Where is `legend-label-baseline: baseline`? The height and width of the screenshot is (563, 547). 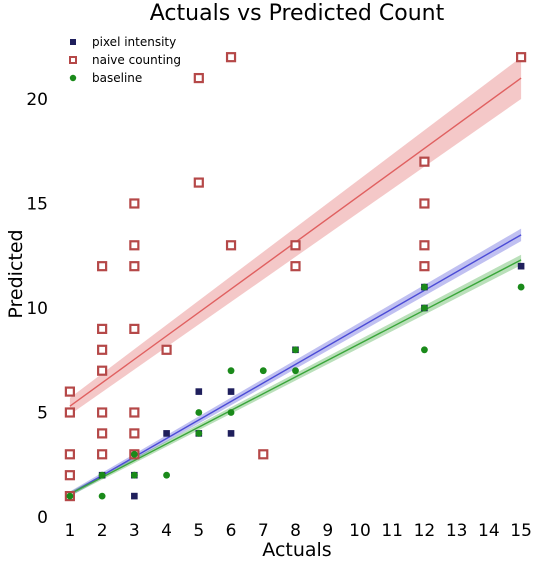
legend-label-baseline: baseline is located at coordinates (117, 78).